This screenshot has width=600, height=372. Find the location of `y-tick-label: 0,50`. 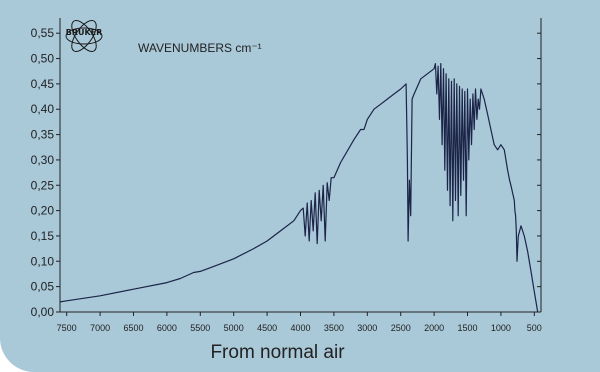

y-tick-label: 0,50 is located at coordinates (43, 59).